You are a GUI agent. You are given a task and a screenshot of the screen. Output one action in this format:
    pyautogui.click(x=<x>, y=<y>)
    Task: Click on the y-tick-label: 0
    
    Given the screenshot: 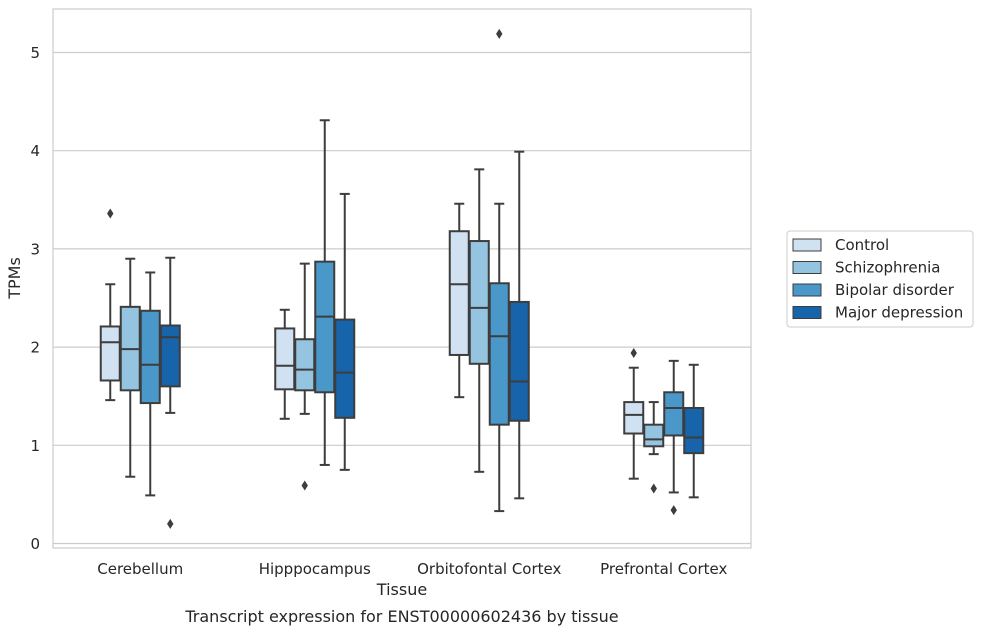 What is the action you would take?
    pyautogui.click(x=35, y=544)
    